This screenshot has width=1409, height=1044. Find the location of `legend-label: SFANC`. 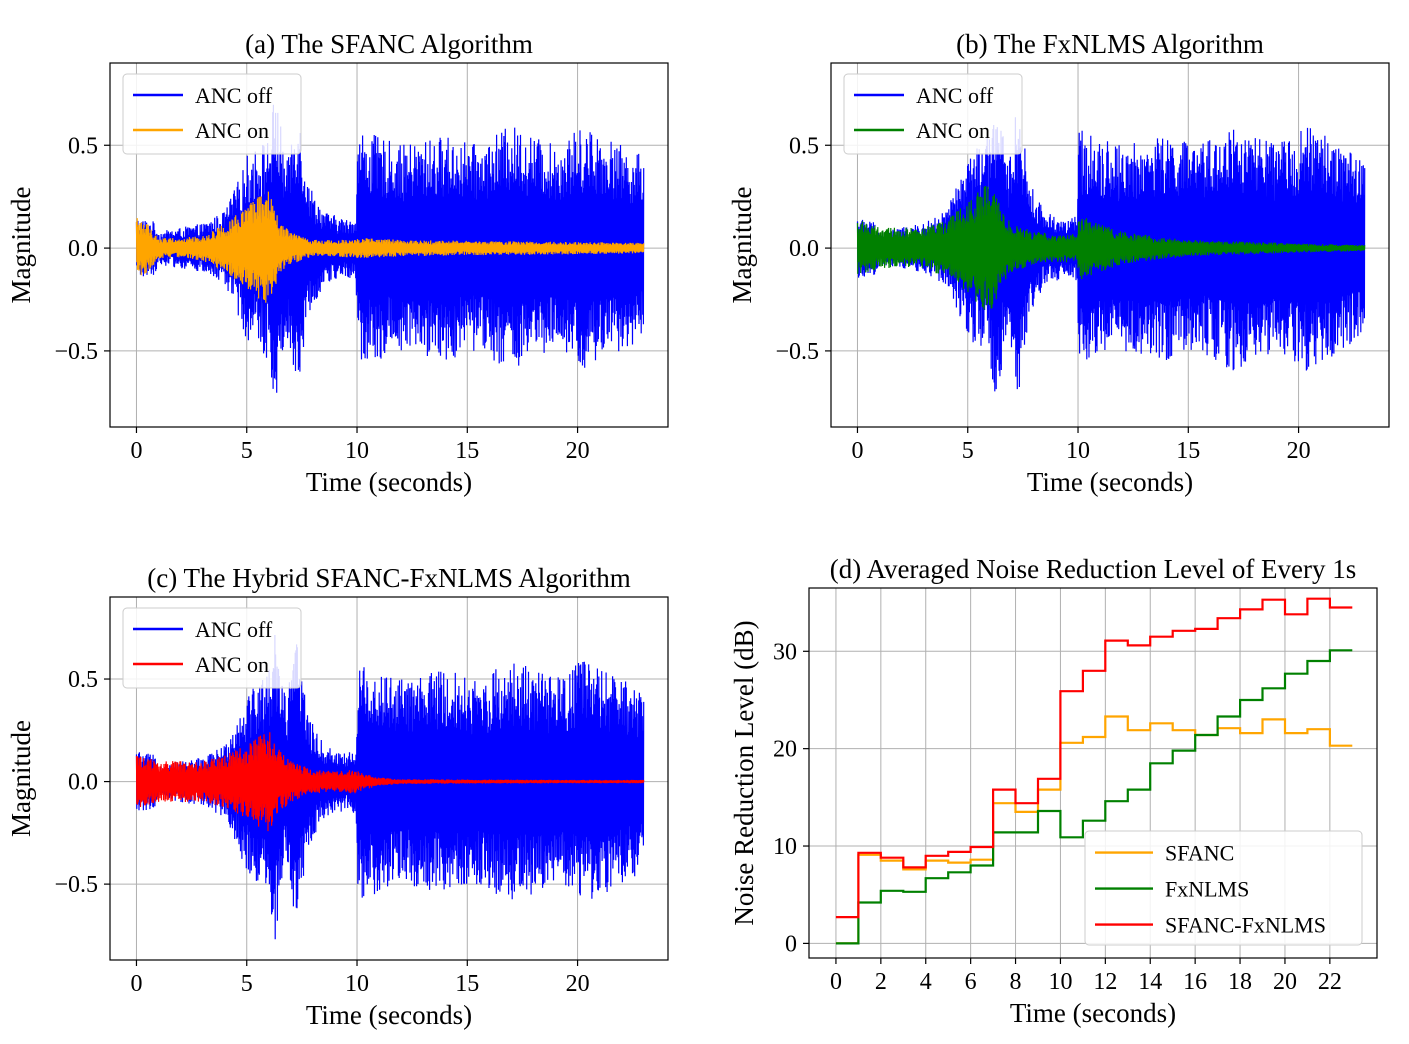

legend-label: SFANC is located at coordinates (1199, 853).